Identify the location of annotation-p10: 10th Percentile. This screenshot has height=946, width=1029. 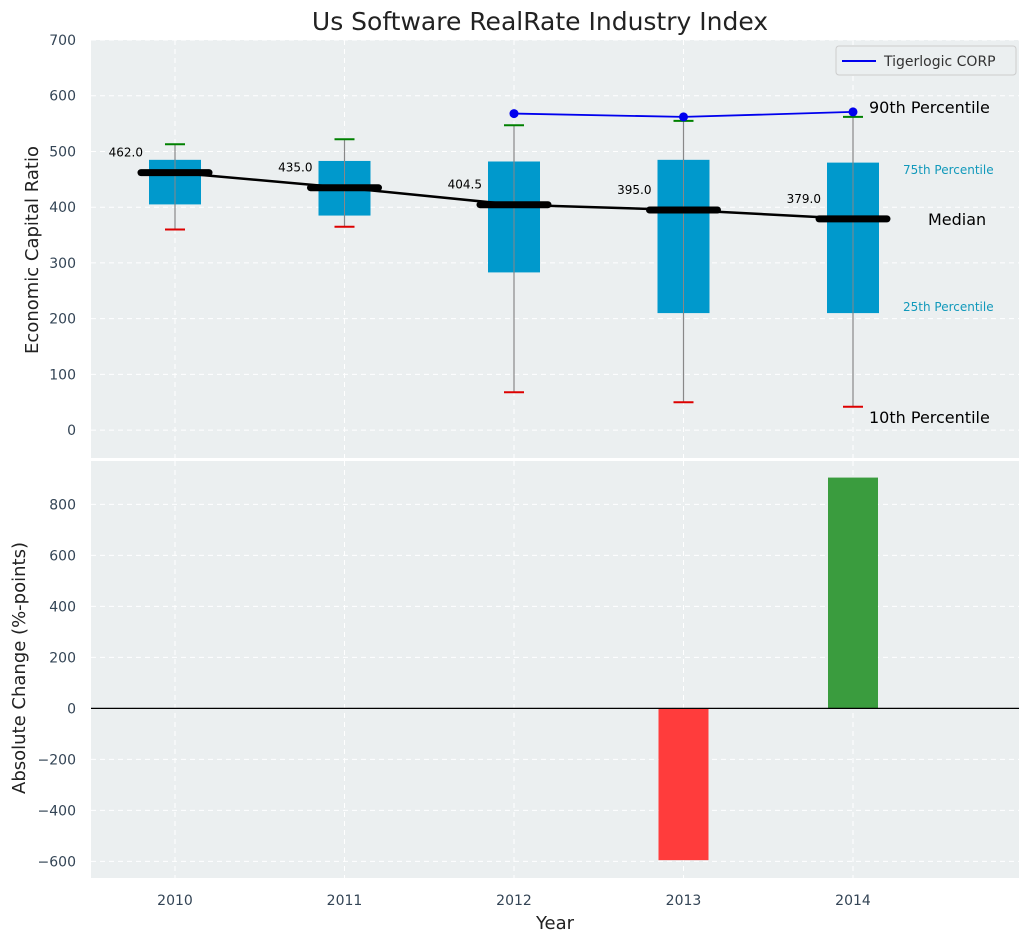
(929, 417).